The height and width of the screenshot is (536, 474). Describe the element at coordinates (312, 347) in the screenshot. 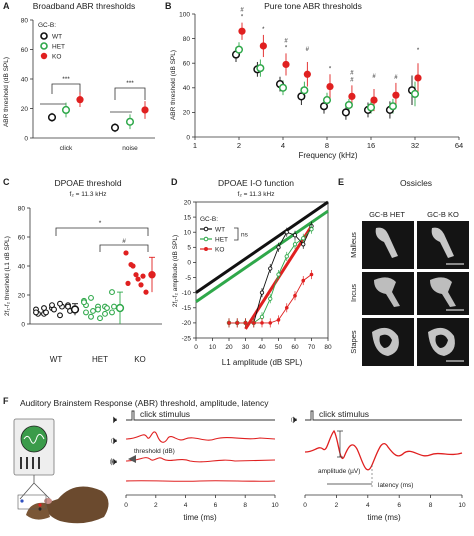

I see `panel-d-xtick-label: 70` at that location.